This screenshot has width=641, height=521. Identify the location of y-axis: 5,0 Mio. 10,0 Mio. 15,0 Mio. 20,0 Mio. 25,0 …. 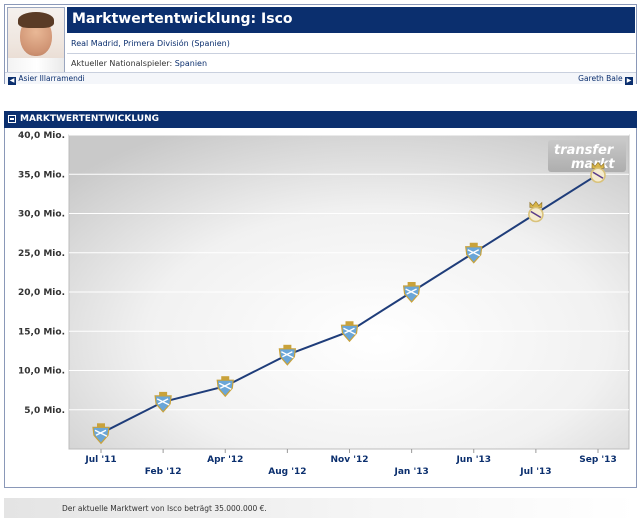
(41, 273).